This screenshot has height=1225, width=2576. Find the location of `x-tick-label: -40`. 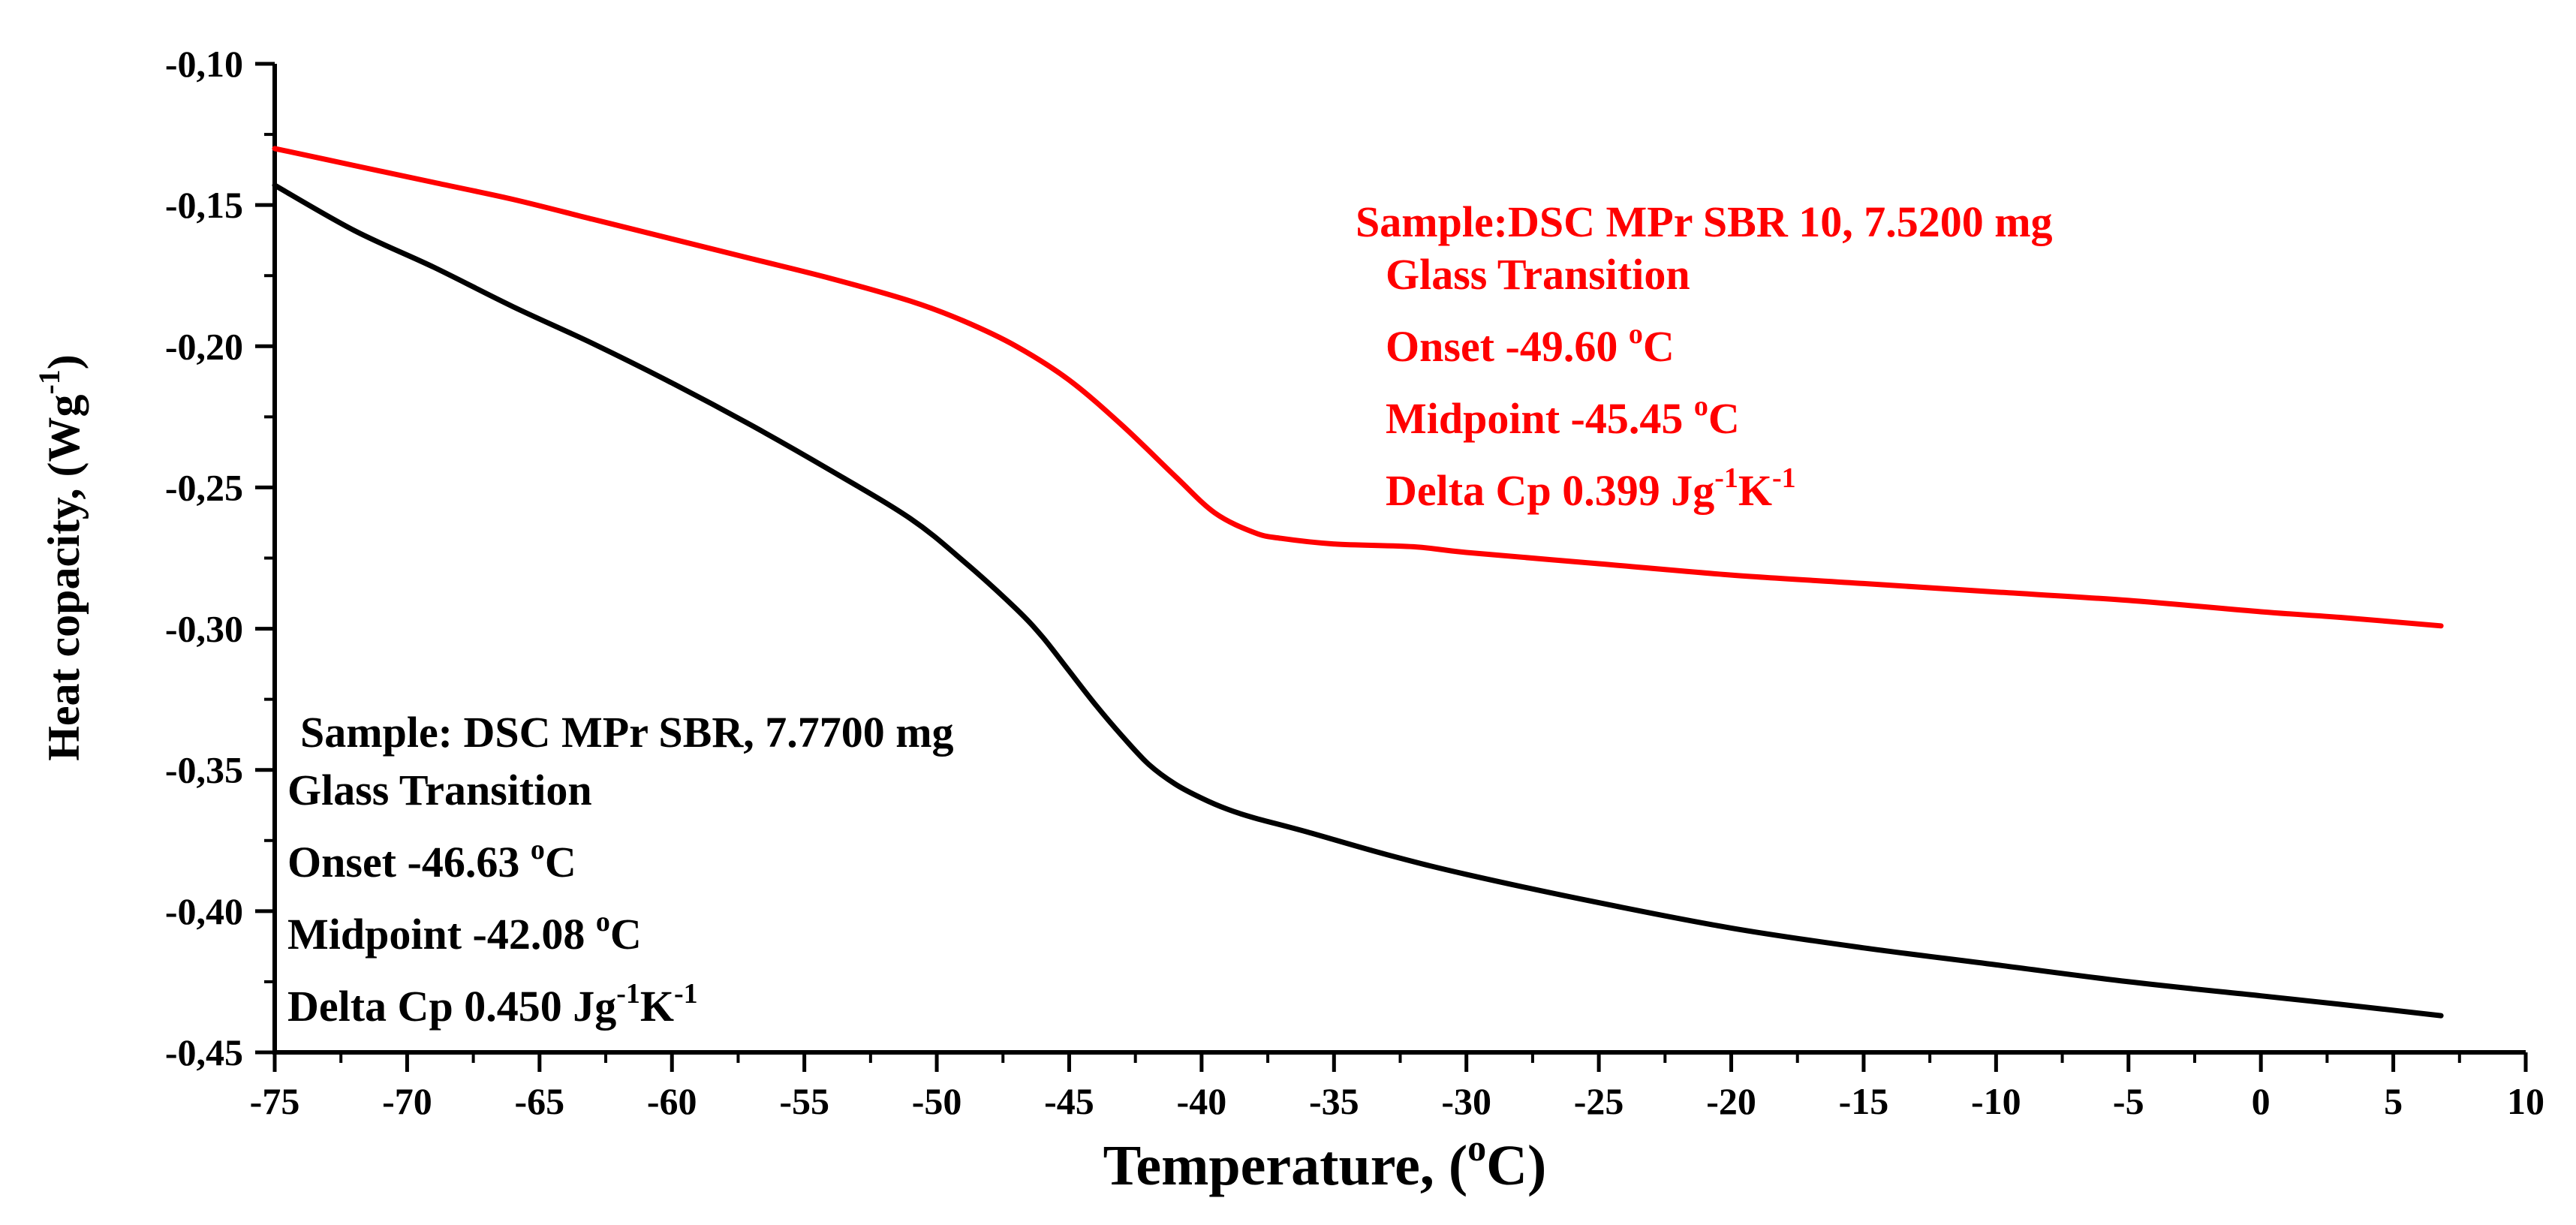

x-tick-label: -40 is located at coordinates (1202, 1101).